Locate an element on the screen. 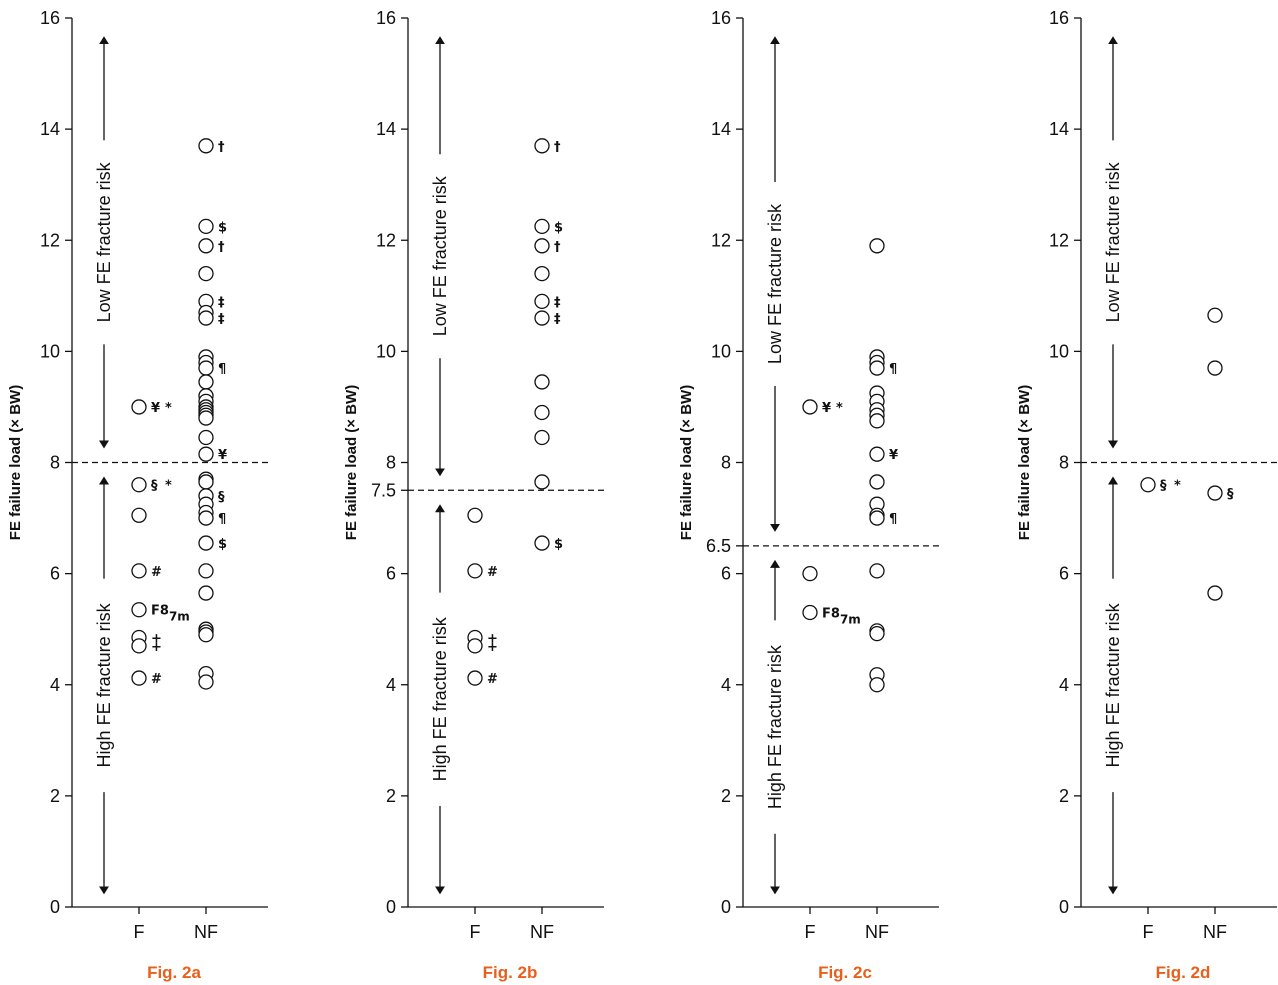 This screenshot has height=985, width=1278. point-marker: F87m is located at coordinates (170, 614).